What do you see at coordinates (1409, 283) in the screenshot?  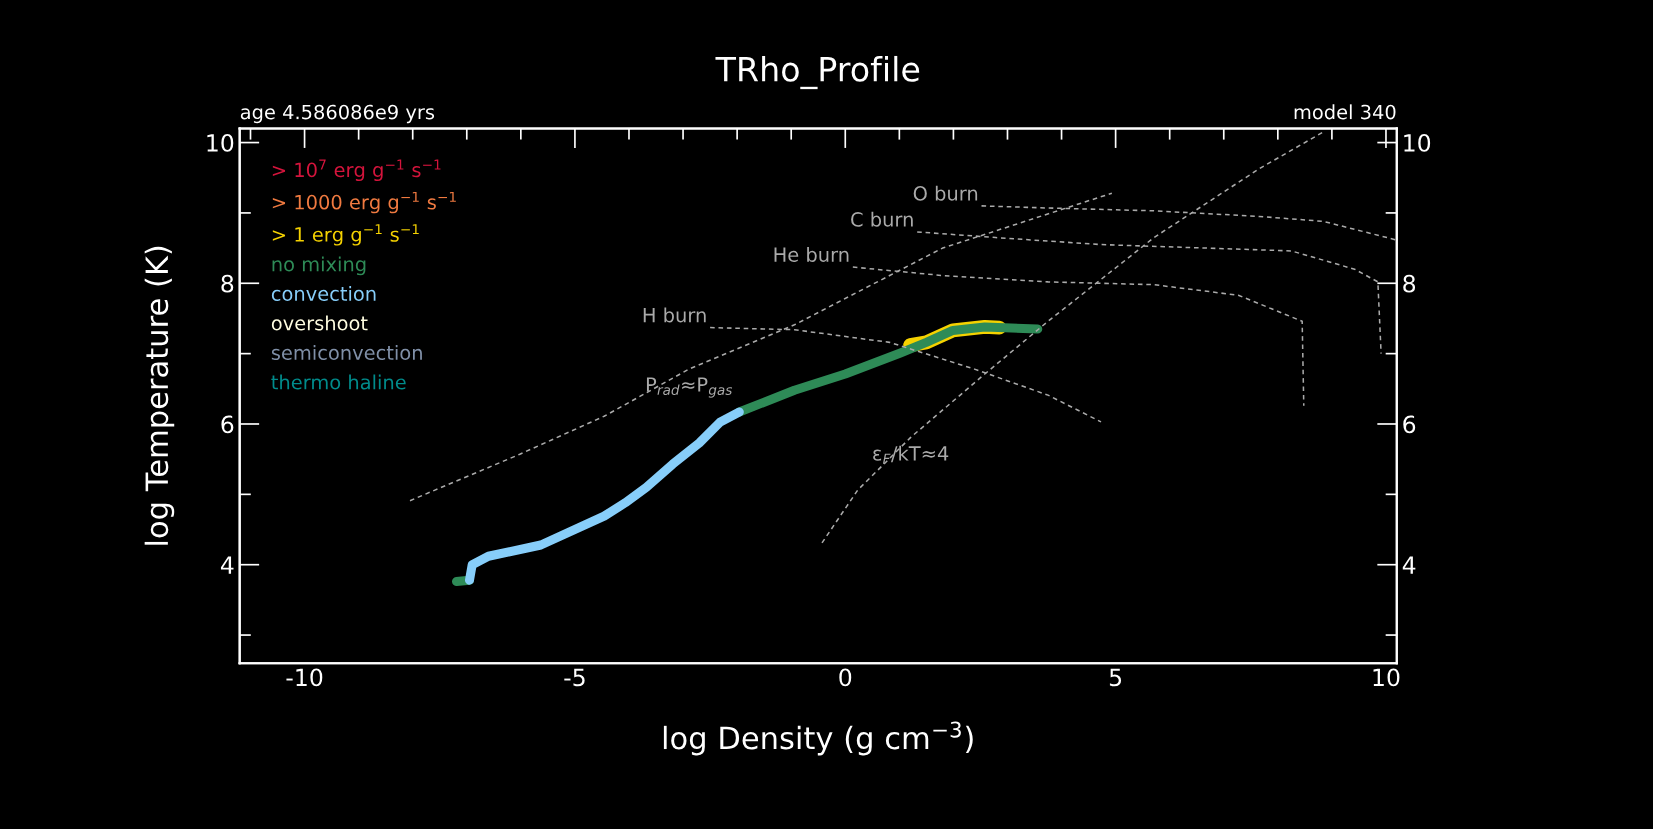 I see `y2-tick-label: 8` at bounding box center [1409, 283].